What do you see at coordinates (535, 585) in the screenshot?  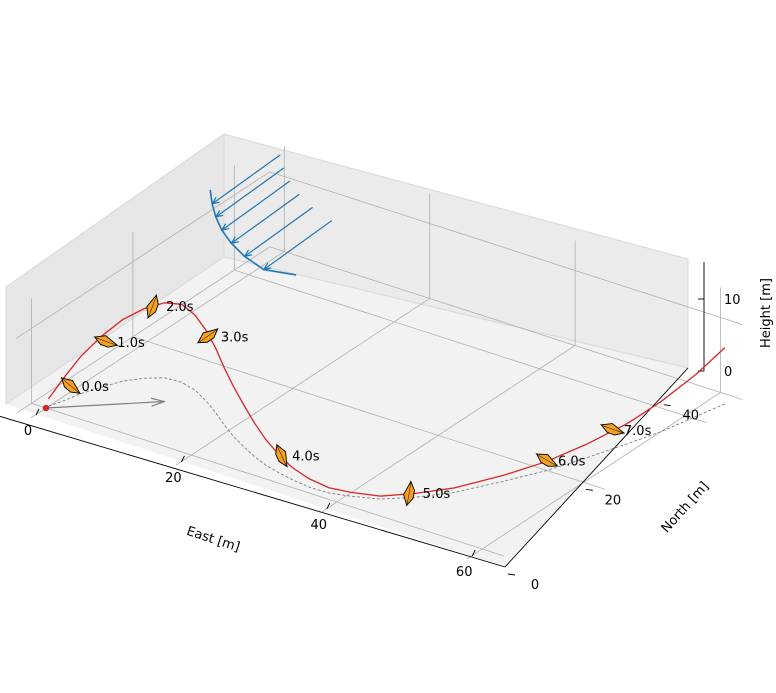 I see `y-tick-label: 0` at bounding box center [535, 585].